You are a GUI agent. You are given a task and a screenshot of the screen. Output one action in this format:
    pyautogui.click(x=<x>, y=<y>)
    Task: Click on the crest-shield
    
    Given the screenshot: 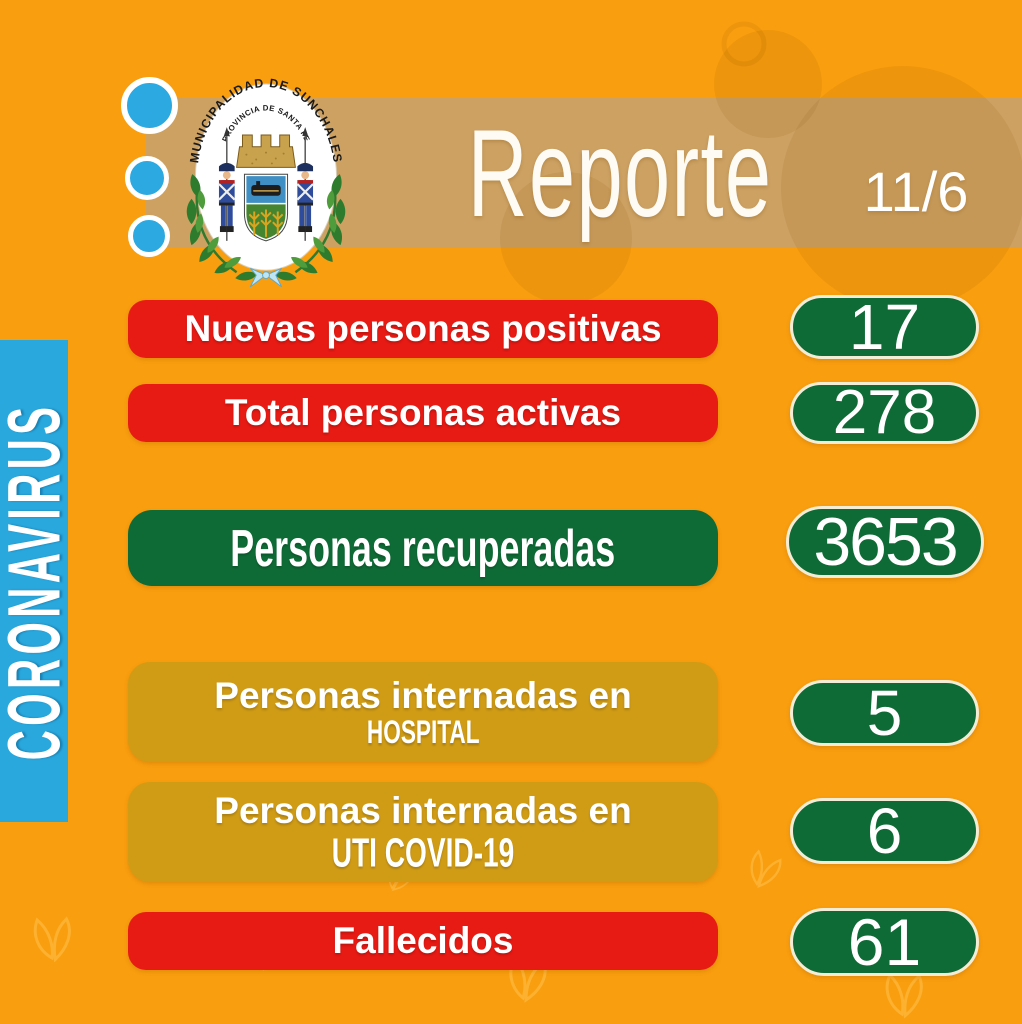 What is the action you would take?
    pyautogui.click(x=266, y=207)
    